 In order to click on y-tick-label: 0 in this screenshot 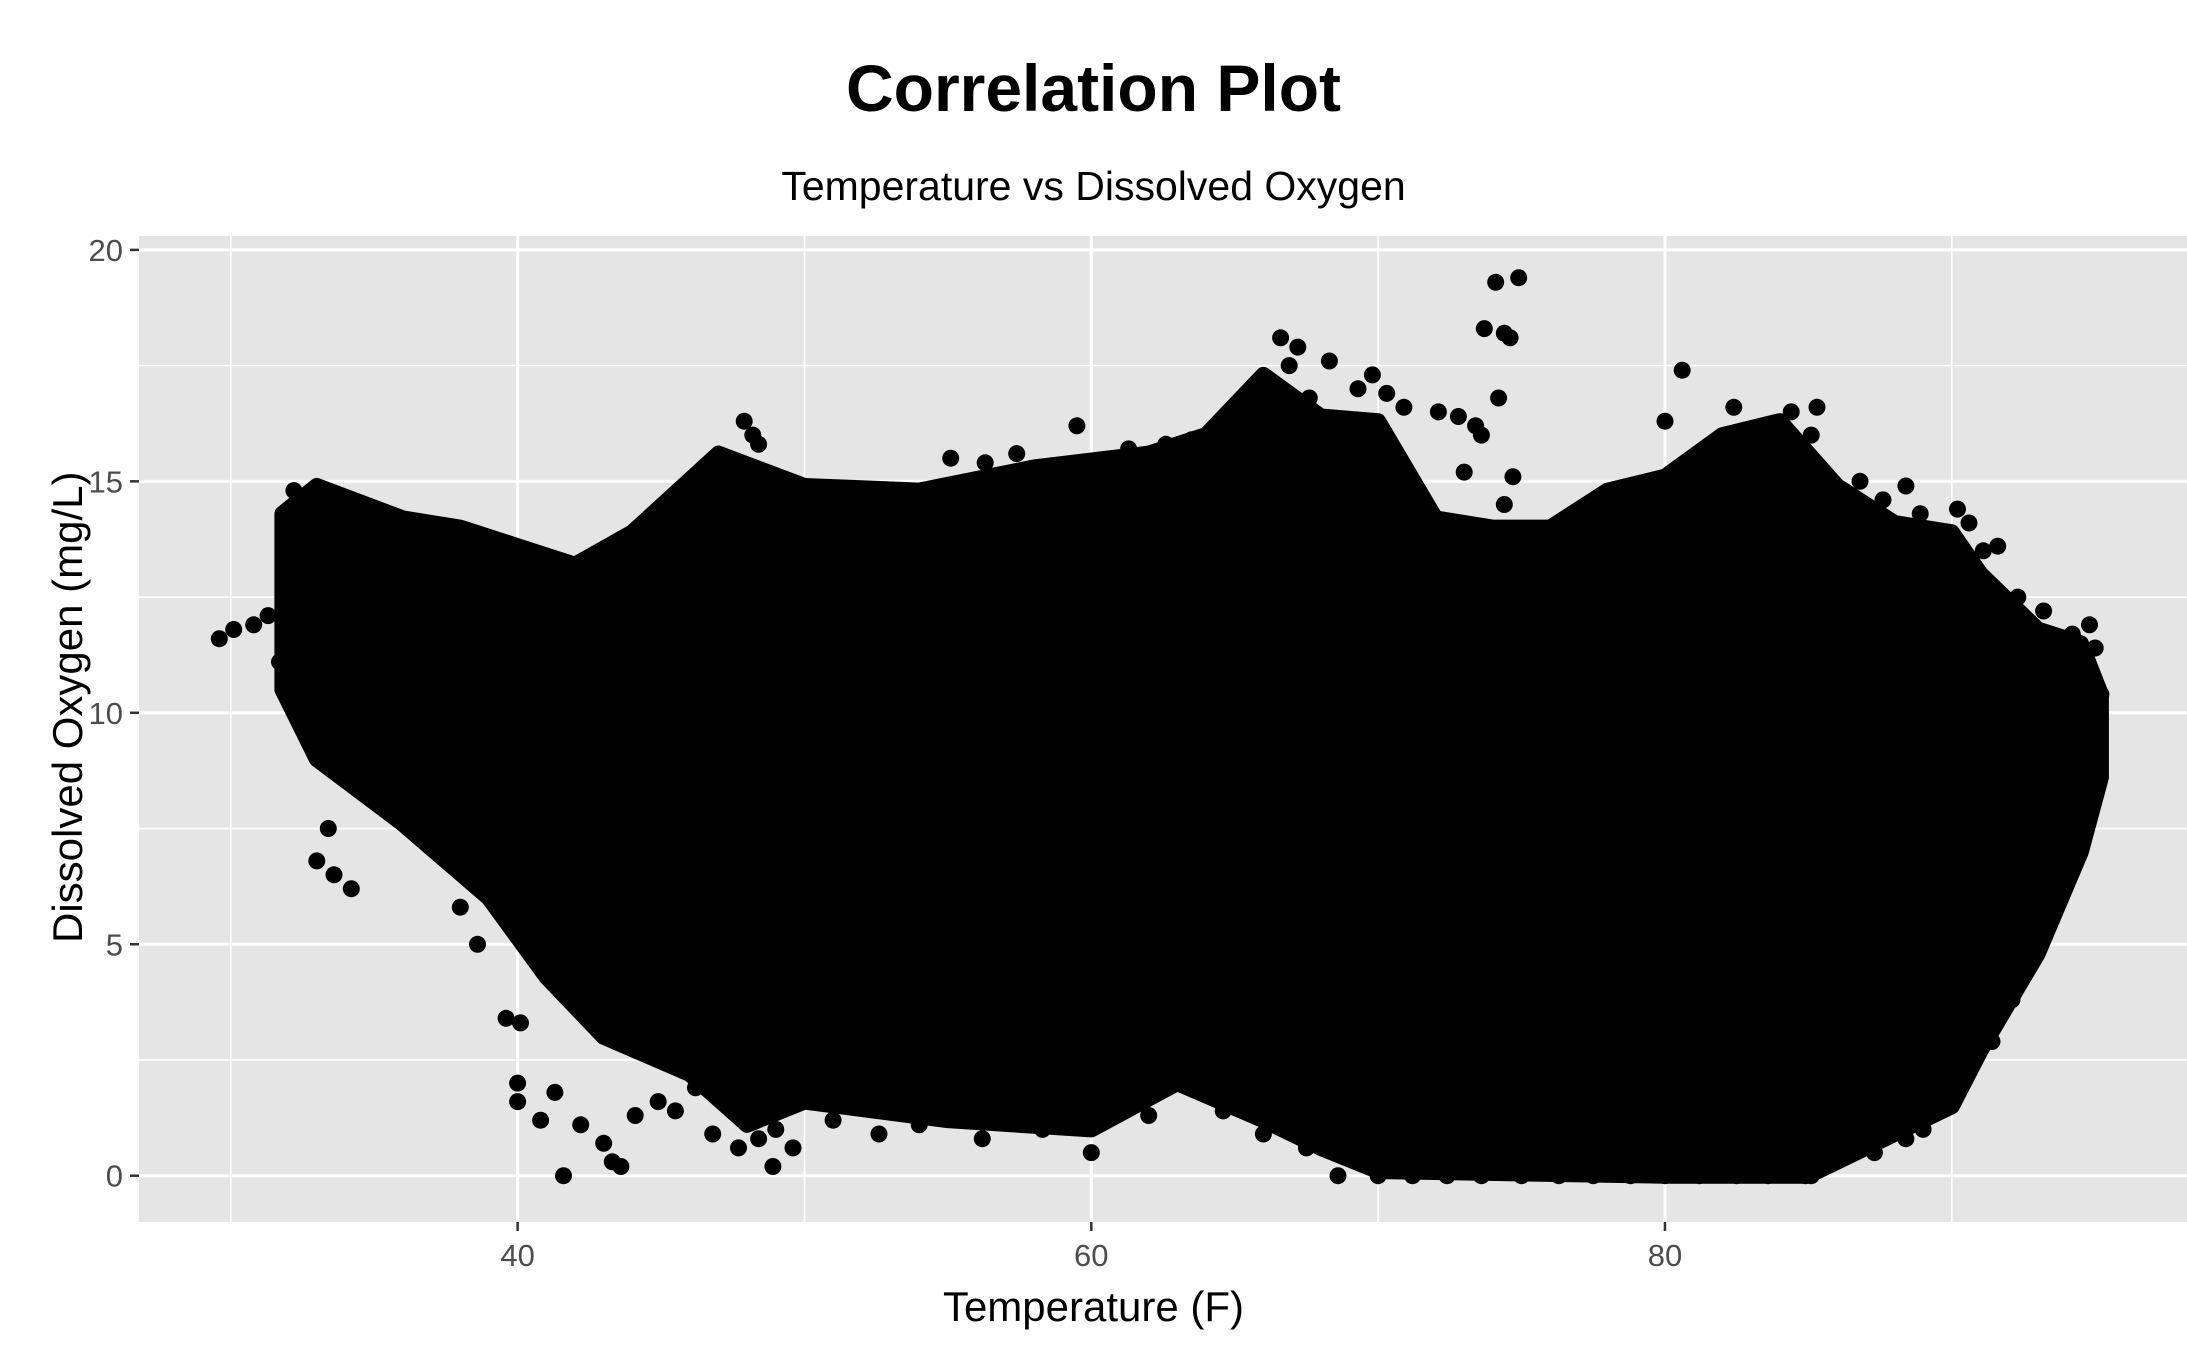, I will do `click(114, 1176)`.